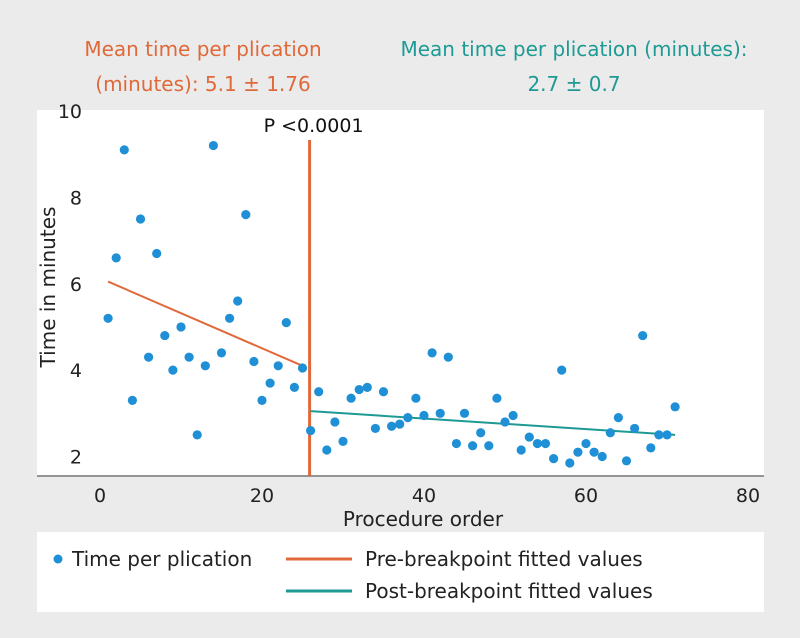 The image size is (800, 638). Describe the element at coordinates (76, 285) in the screenshot. I see `y-tick-label: 6` at that location.